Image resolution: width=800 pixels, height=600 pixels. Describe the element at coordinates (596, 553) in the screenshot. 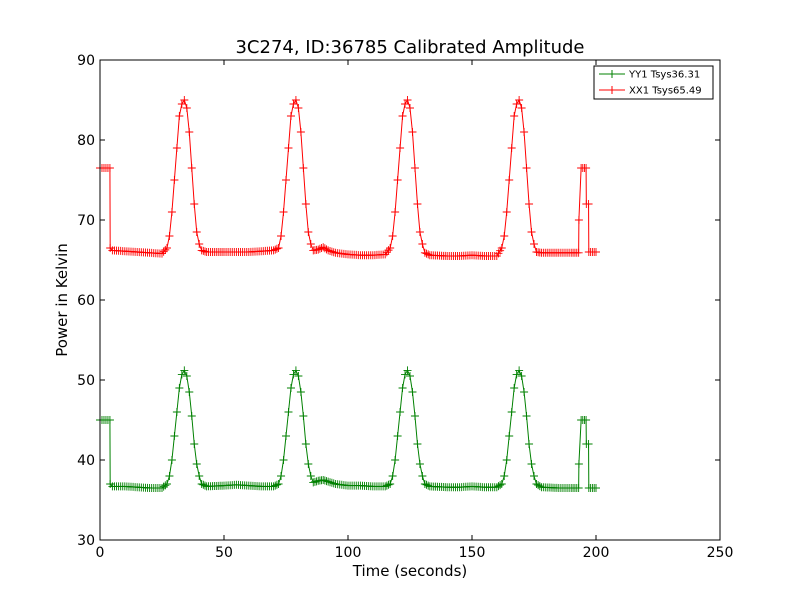

I see `x-tick-label: 200` at that location.